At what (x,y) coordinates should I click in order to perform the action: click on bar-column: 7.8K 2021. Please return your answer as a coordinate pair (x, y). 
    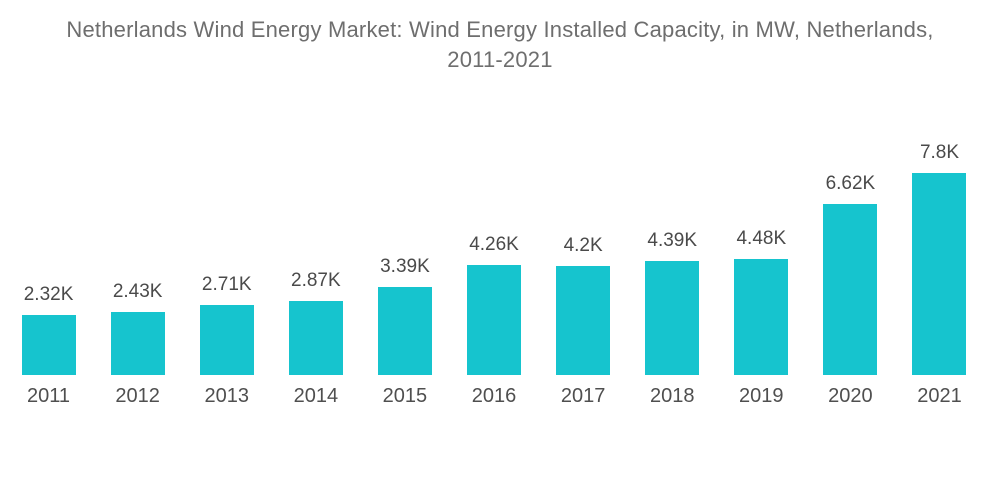
    Looking at the image, I should click on (939, 254).